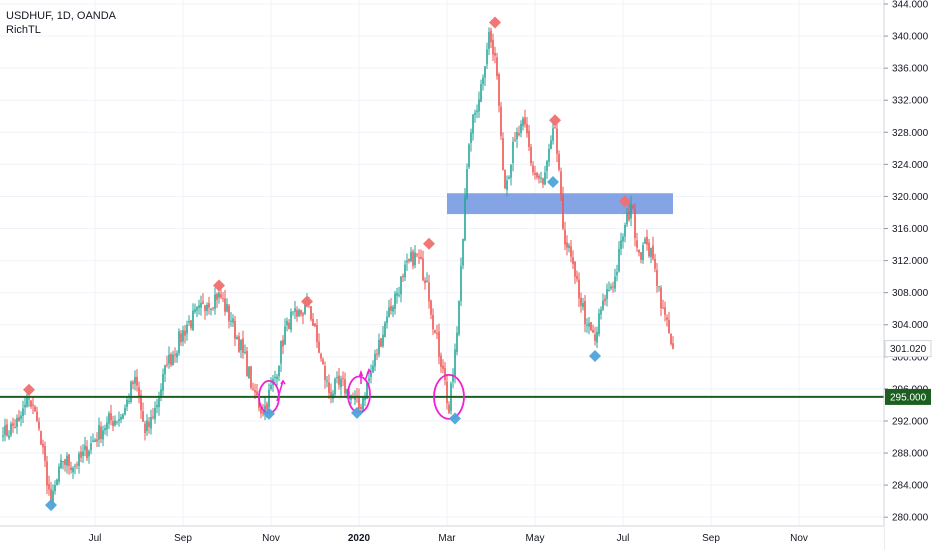  What do you see at coordinates (283, 382) in the screenshot?
I see `hand-arrow-head` at bounding box center [283, 382].